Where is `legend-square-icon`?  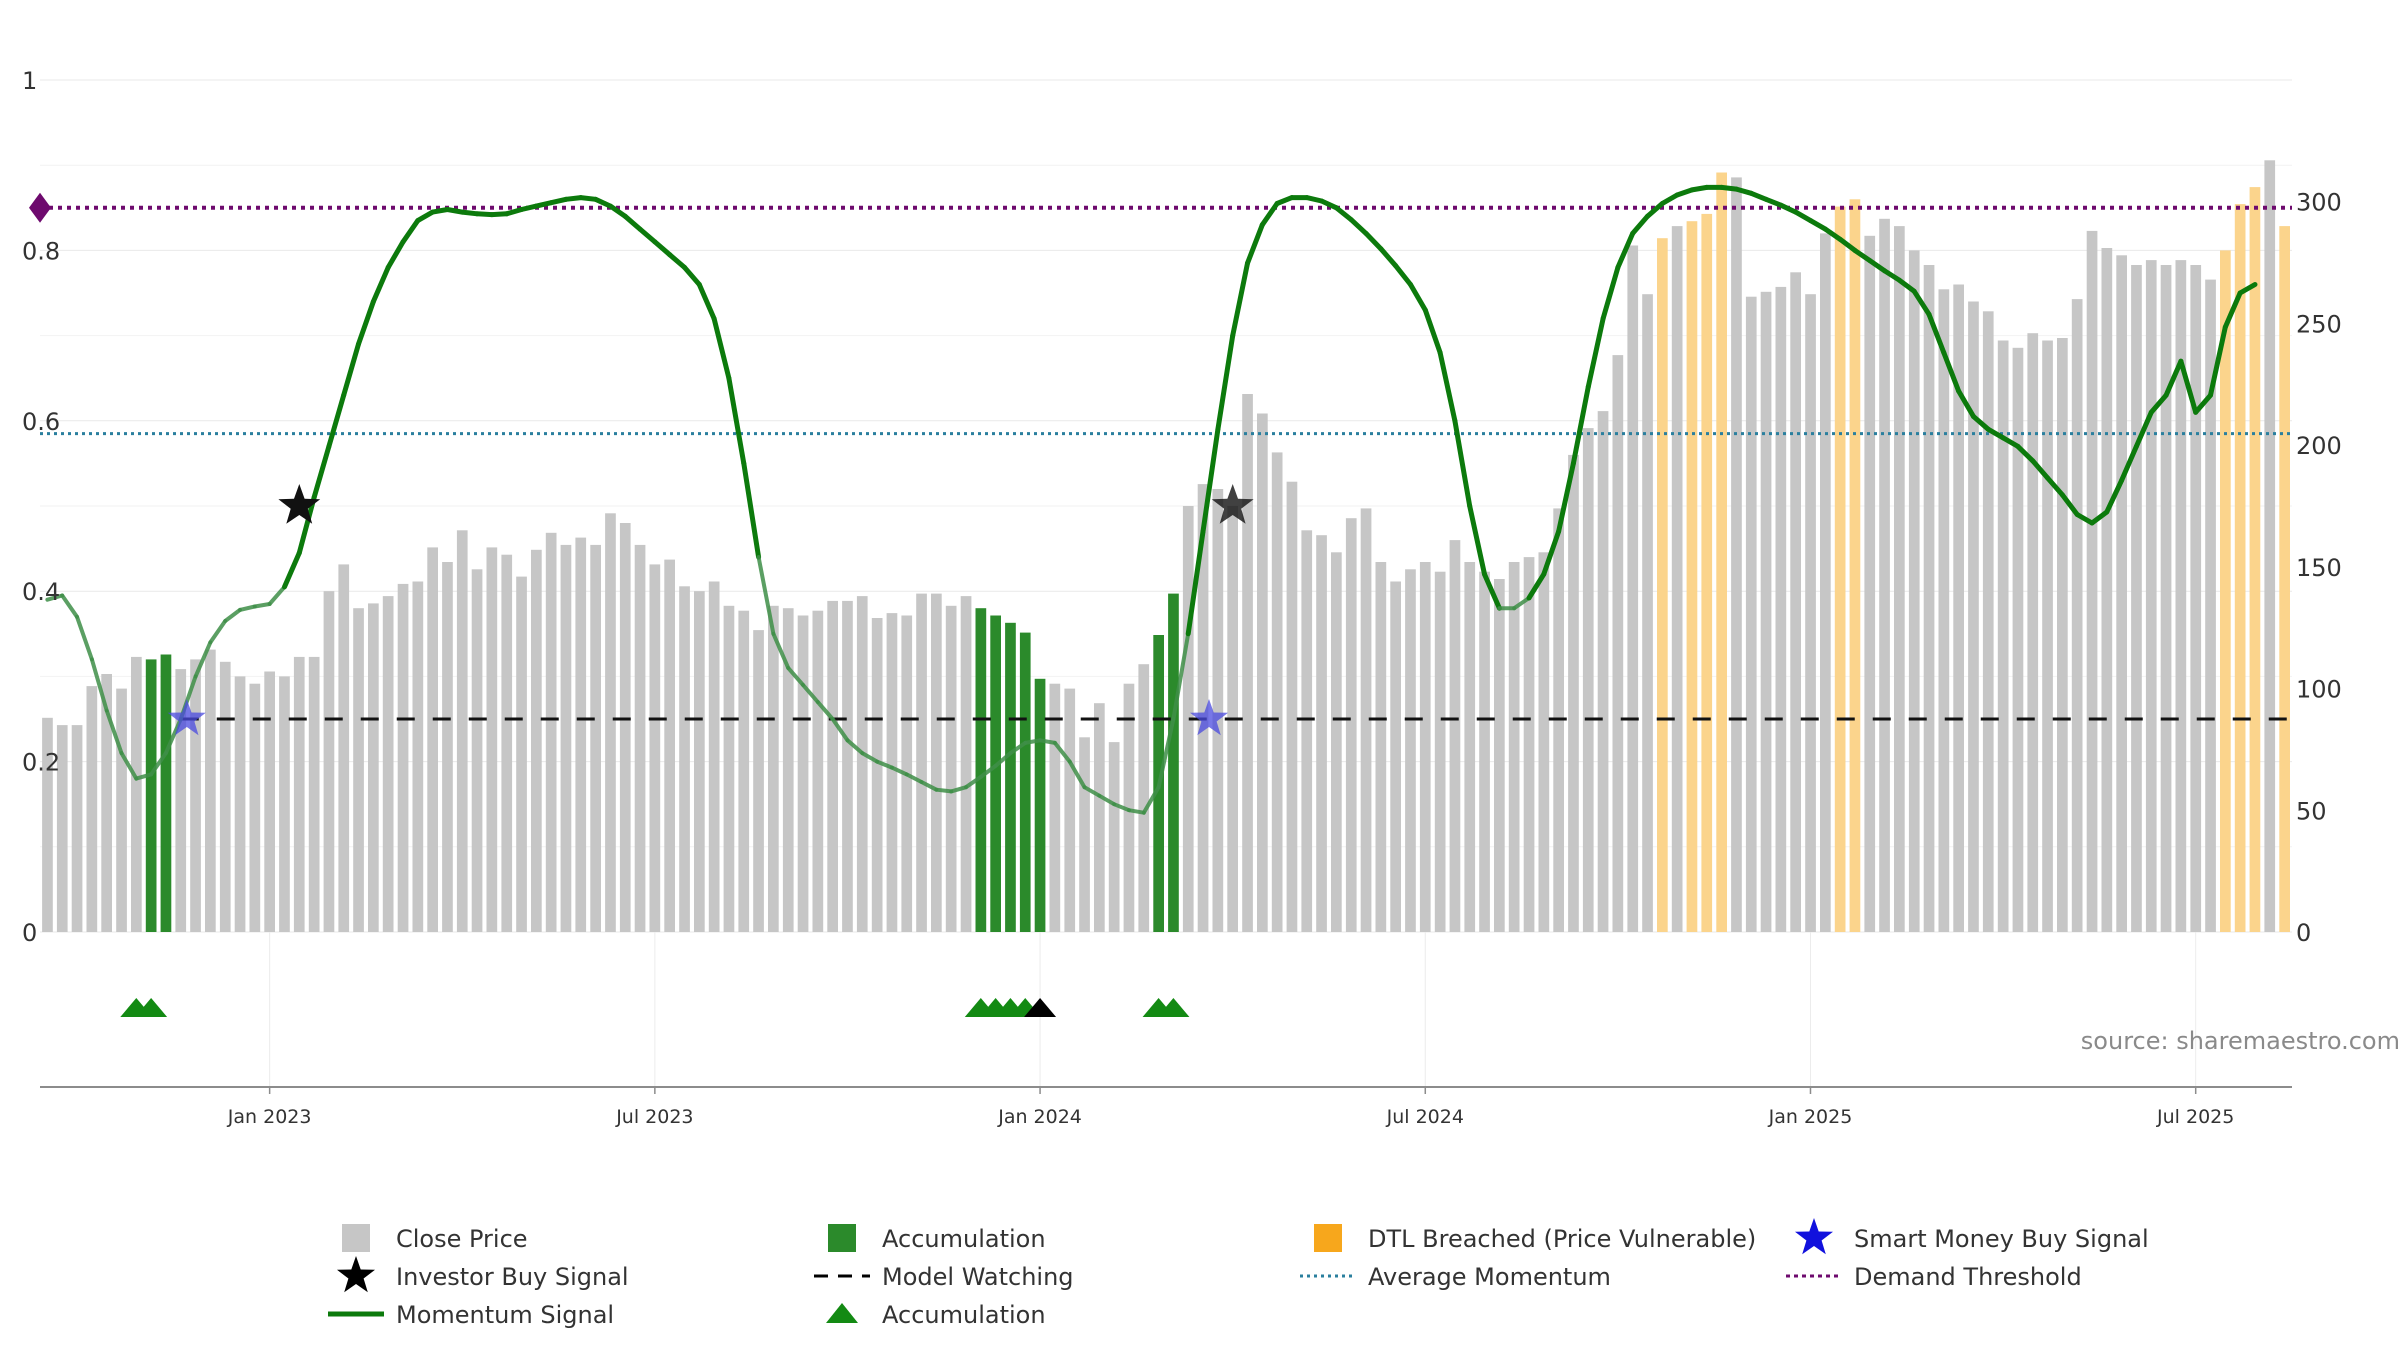 legend-square-icon is located at coordinates (356, 1238).